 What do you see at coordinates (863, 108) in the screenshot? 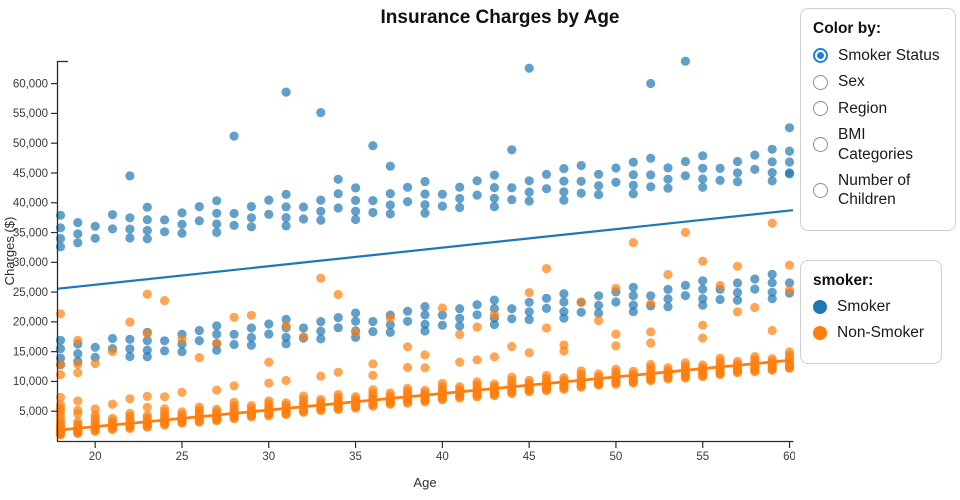
I see `radio-label: Region` at bounding box center [863, 108].